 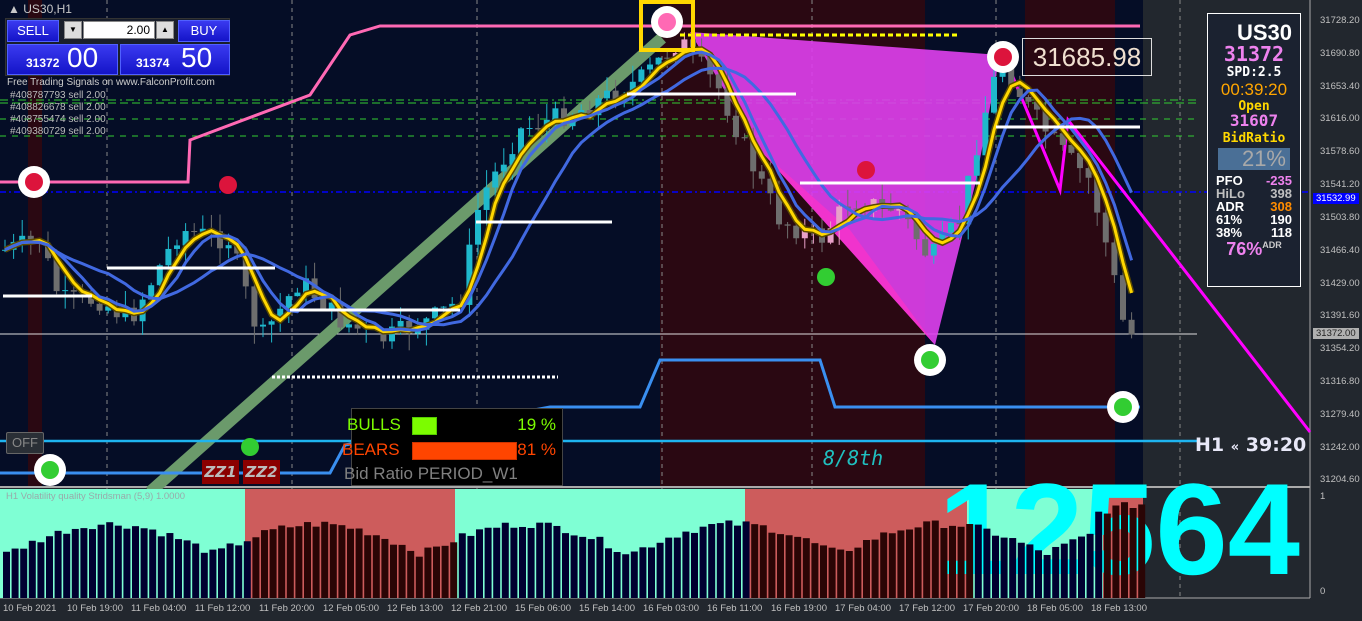 I want to click on info-spread: SPD:2.5, so click(x=1254, y=72).